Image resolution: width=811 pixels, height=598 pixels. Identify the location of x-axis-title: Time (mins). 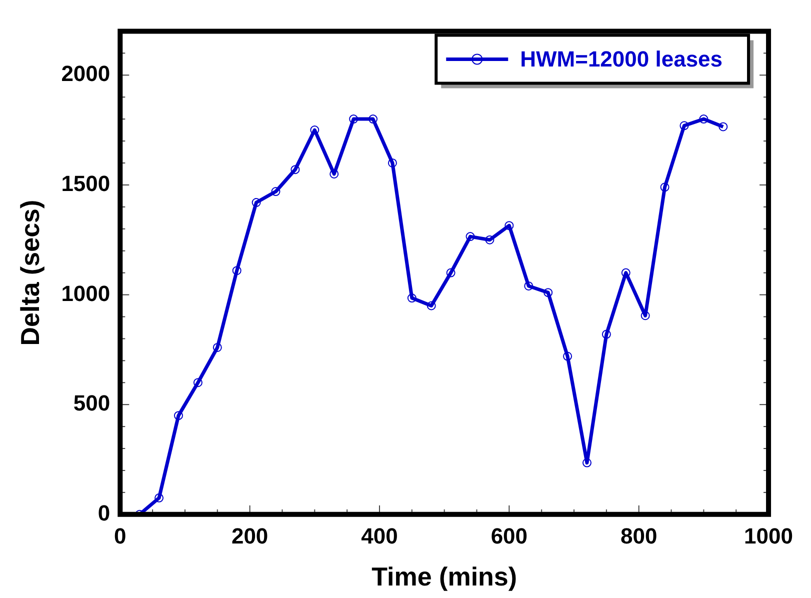
(445, 577).